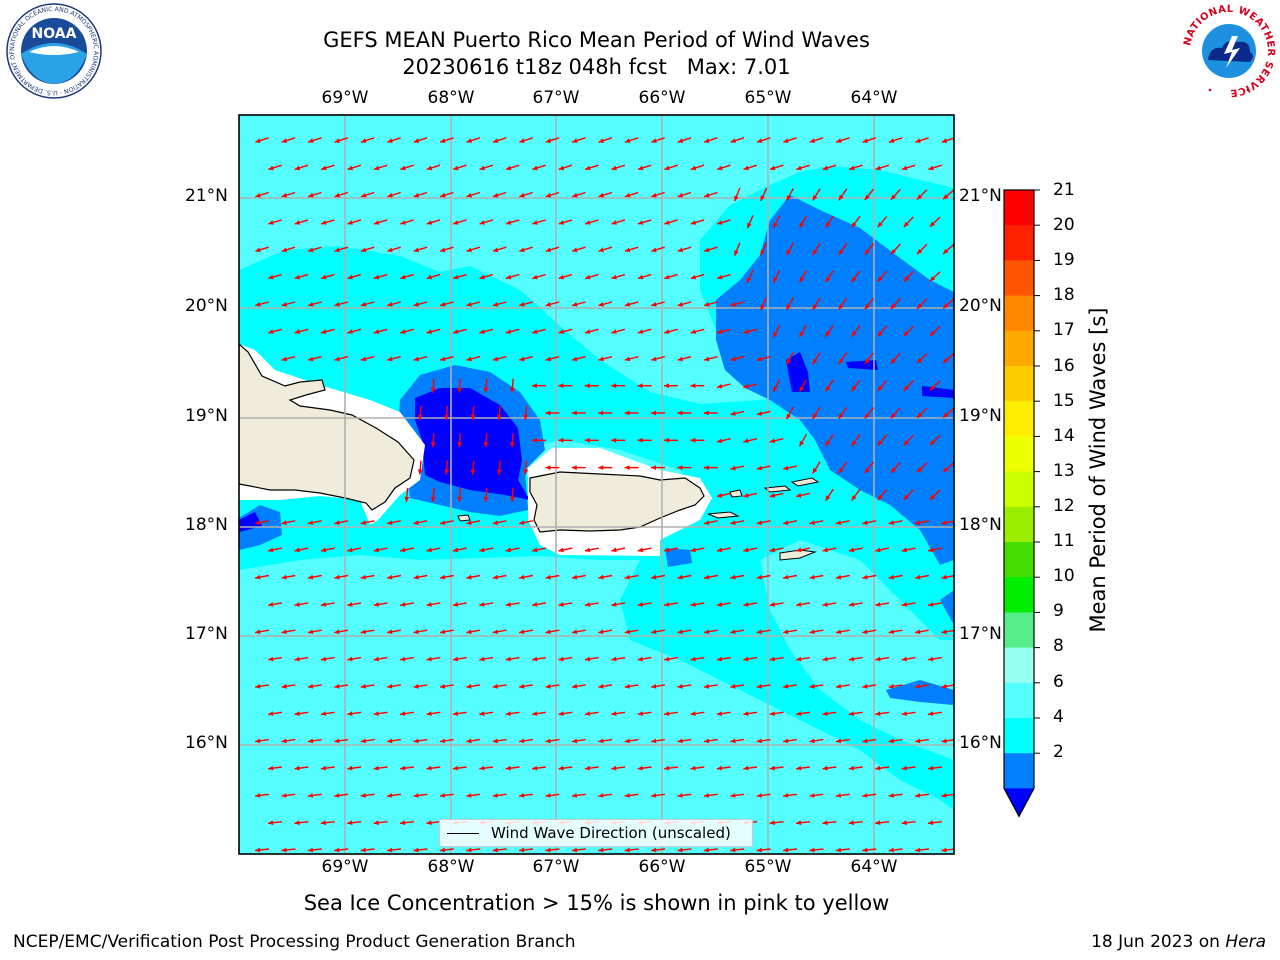 The height and width of the screenshot is (960, 1280). What do you see at coordinates (1064, 471) in the screenshot?
I see `colorbar-tick: 13` at bounding box center [1064, 471].